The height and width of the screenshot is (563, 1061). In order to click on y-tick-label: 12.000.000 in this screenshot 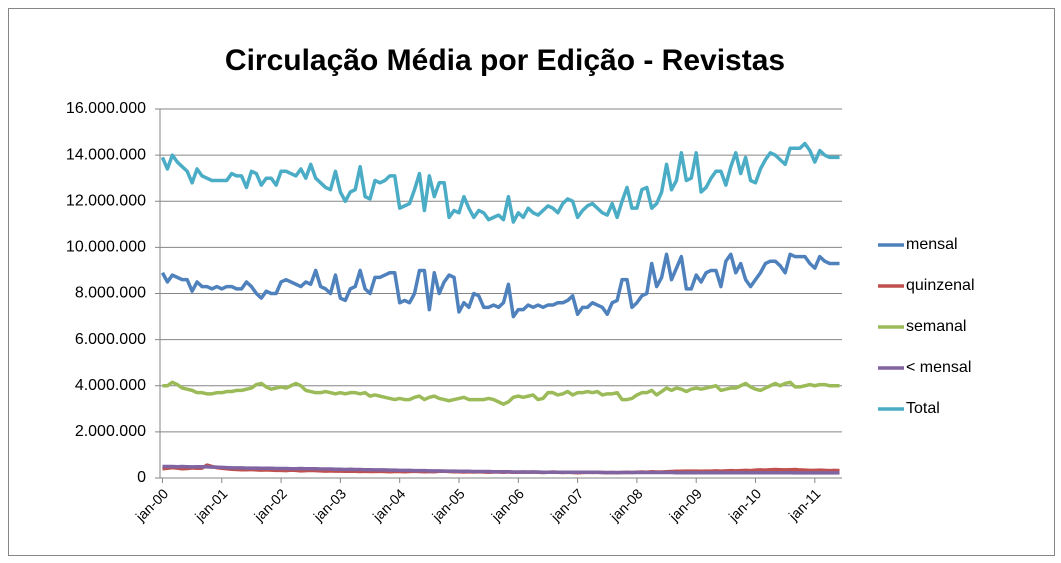, I will do `click(106, 200)`.